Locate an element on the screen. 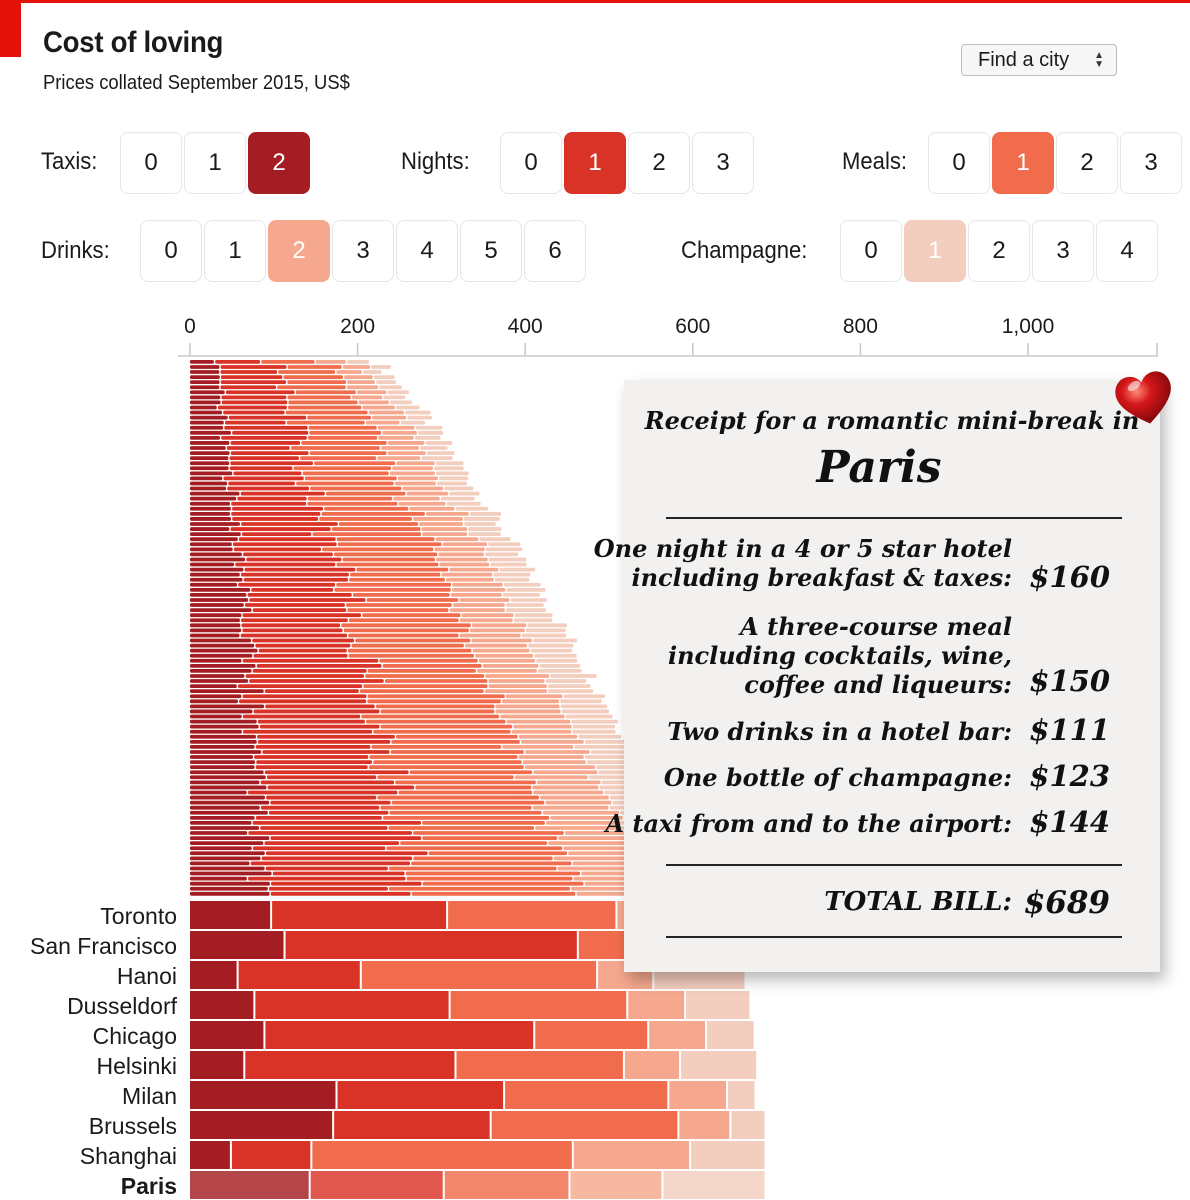 This screenshot has height=1200, width=1190. receipt-divider-bottom is located at coordinates (894, 937).